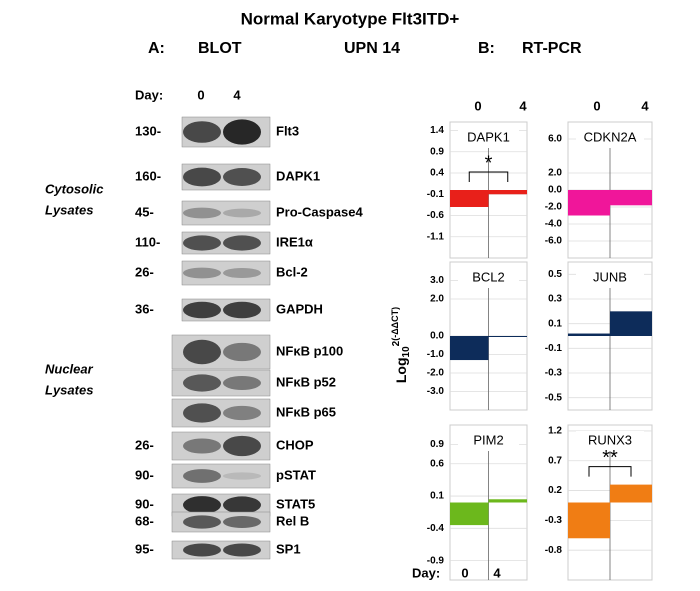  What do you see at coordinates (486, 48) in the screenshot?
I see `panel-label: B:` at bounding box center [486, 48].